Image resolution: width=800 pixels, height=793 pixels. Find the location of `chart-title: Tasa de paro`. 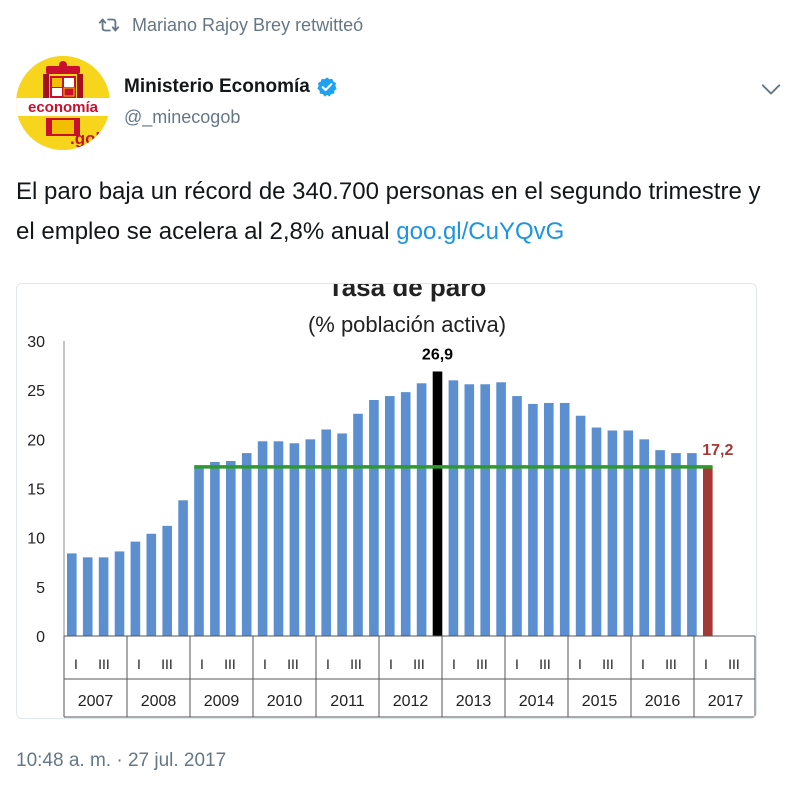

chart-title: Tasa de paro is located at coordinates (407, 293).